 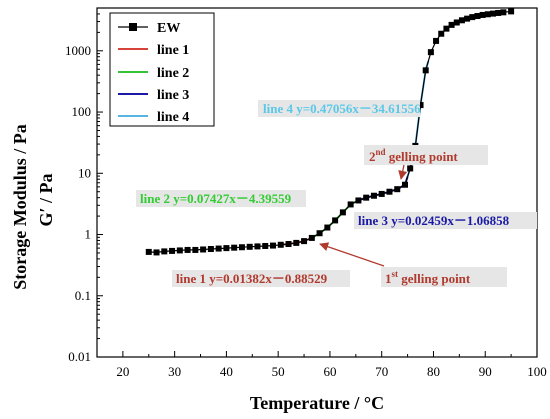 I want to click on legend-item-line3: line 3, so click(x=153, y=95).